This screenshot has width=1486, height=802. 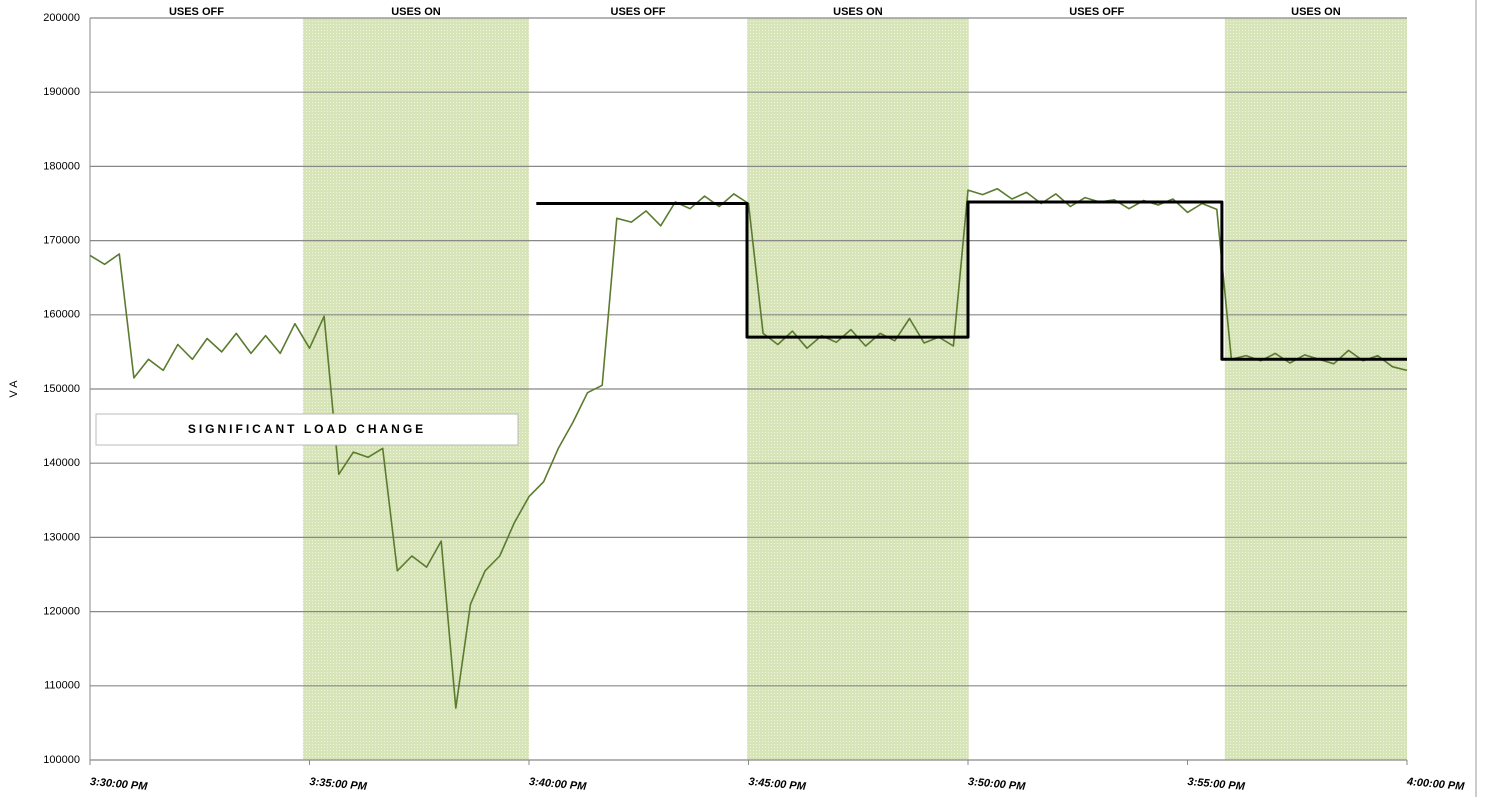 I want to click on annotation-box, so click(x=307, y=429).